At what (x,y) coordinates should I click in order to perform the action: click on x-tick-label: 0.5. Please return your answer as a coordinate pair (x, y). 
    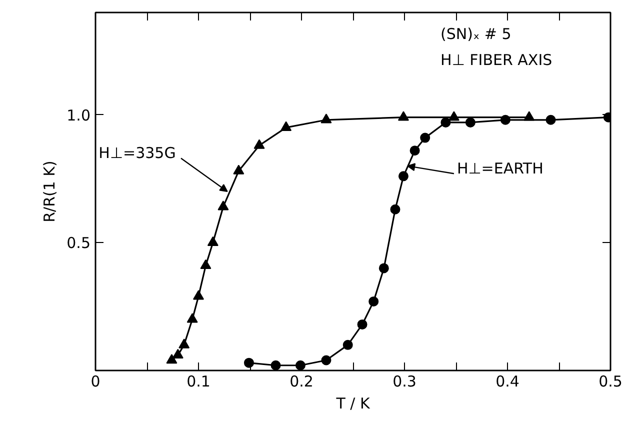
    Looking at the image, I should click on (610, 381).